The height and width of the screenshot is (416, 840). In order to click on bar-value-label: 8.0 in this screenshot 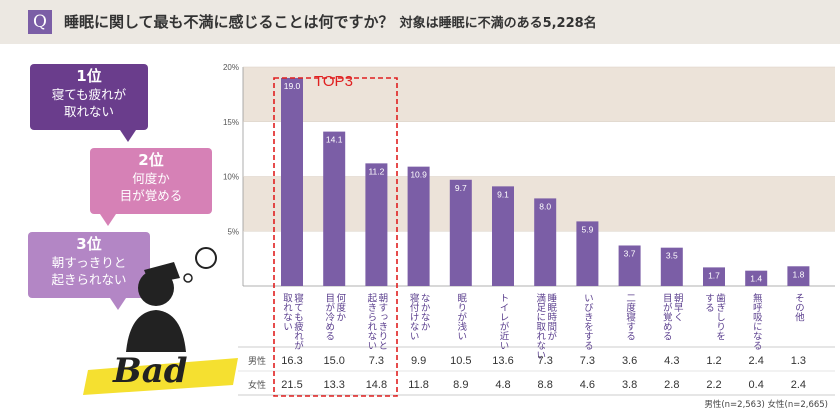, I will do `click(545, 206)`.